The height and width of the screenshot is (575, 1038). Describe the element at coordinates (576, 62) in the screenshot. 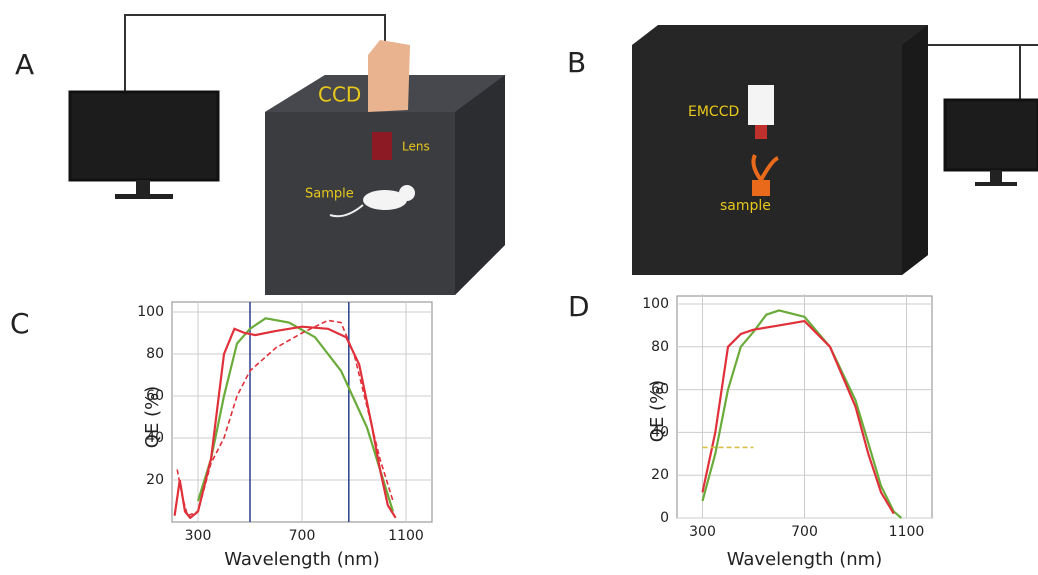

I see `panel-label: B` at that location.